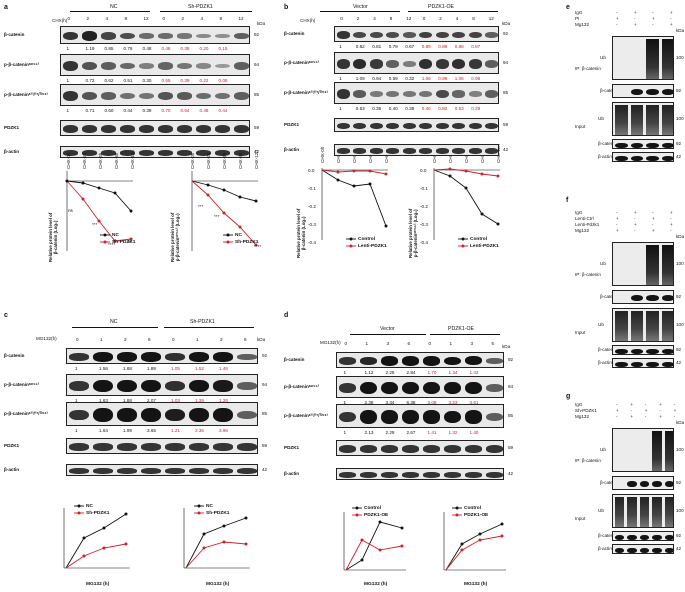  I want to click on xtick-1-1: CHX-2h, so click(208, 160).